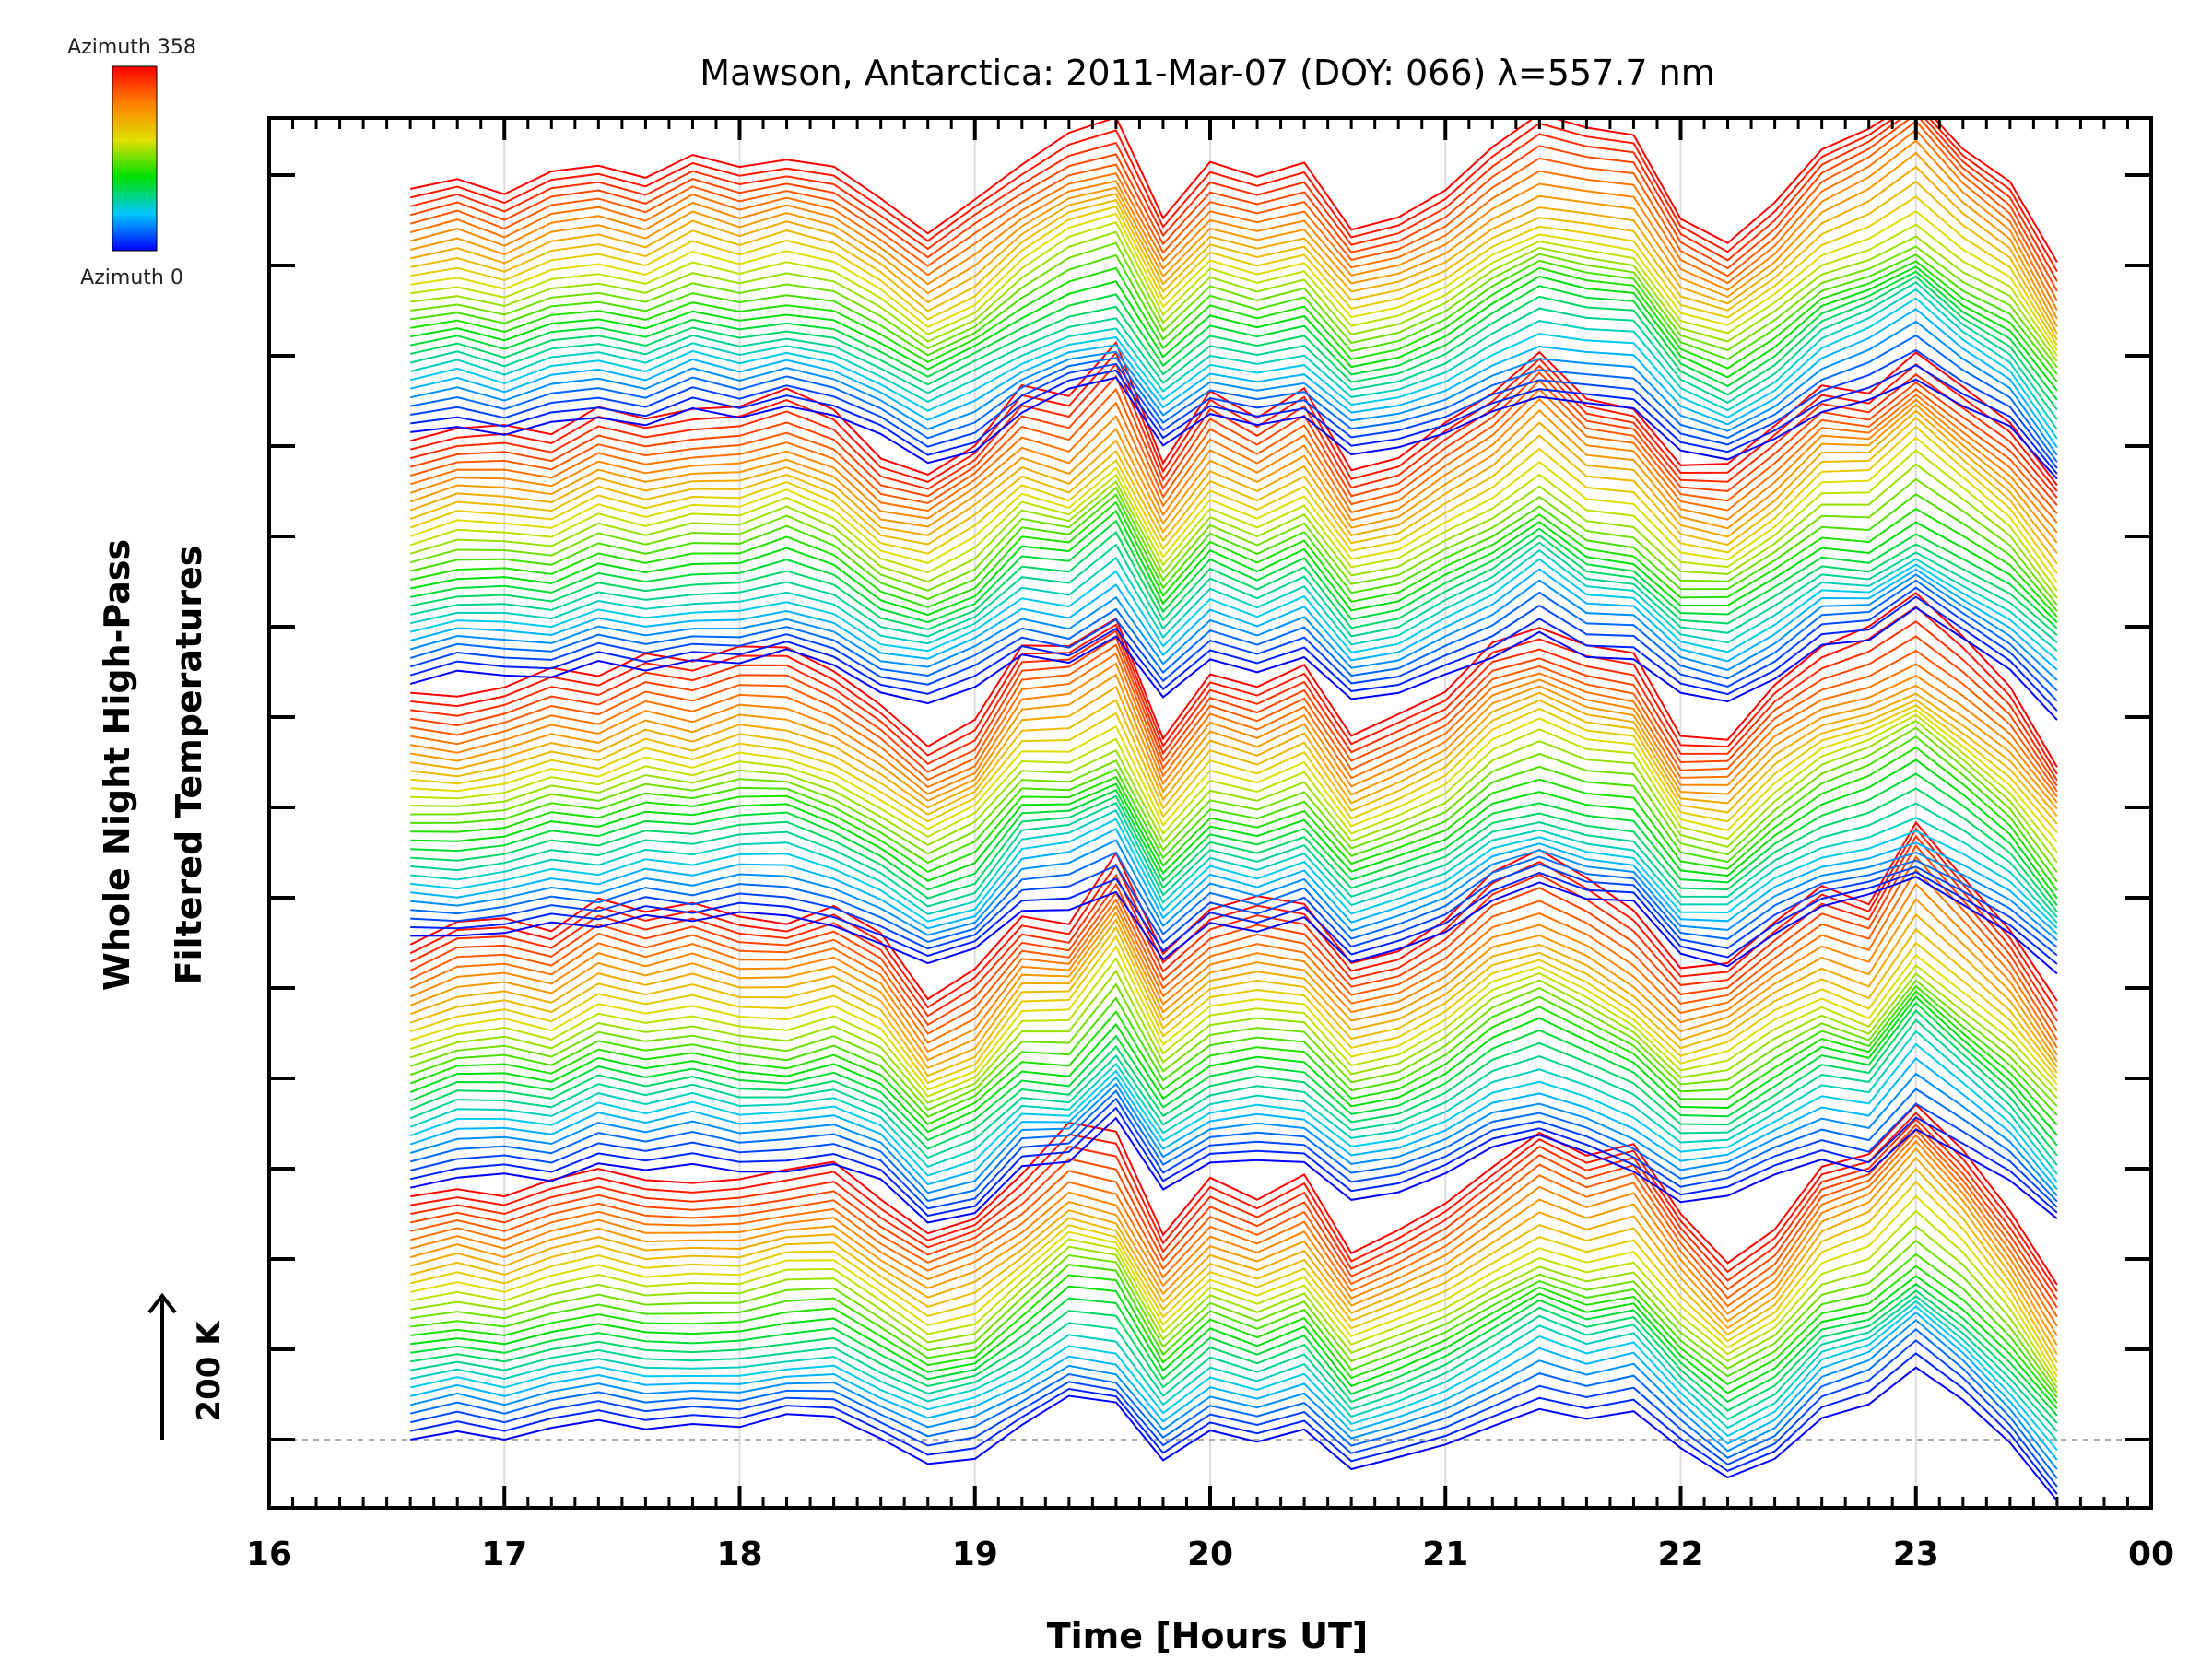 The width and height of the screenshot is (2212, 1659). Describe the element at coordinates (739, 1554) in the screenshot. I see `x-tick-label: 18` at that location.